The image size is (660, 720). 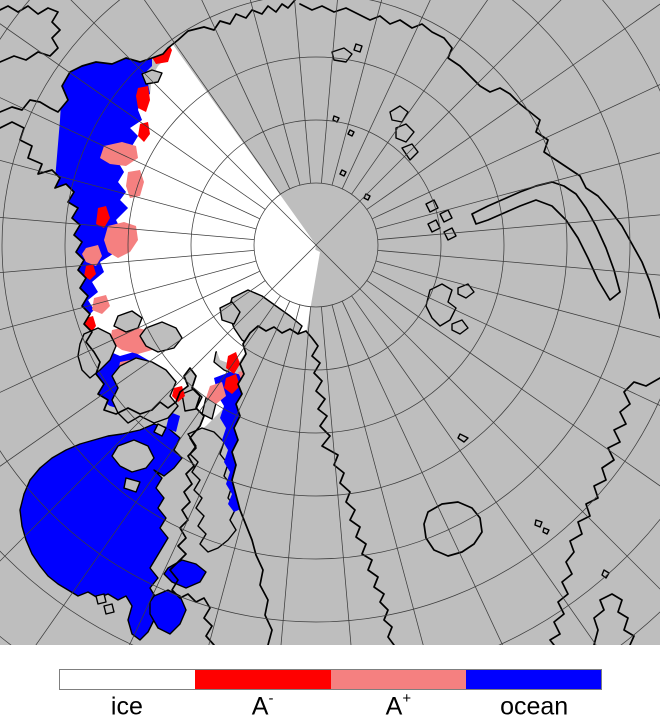 What do you see at coordinates (542, 527) in the screenshot?
I see `faroe-islands` at bounding box center [542, 527].